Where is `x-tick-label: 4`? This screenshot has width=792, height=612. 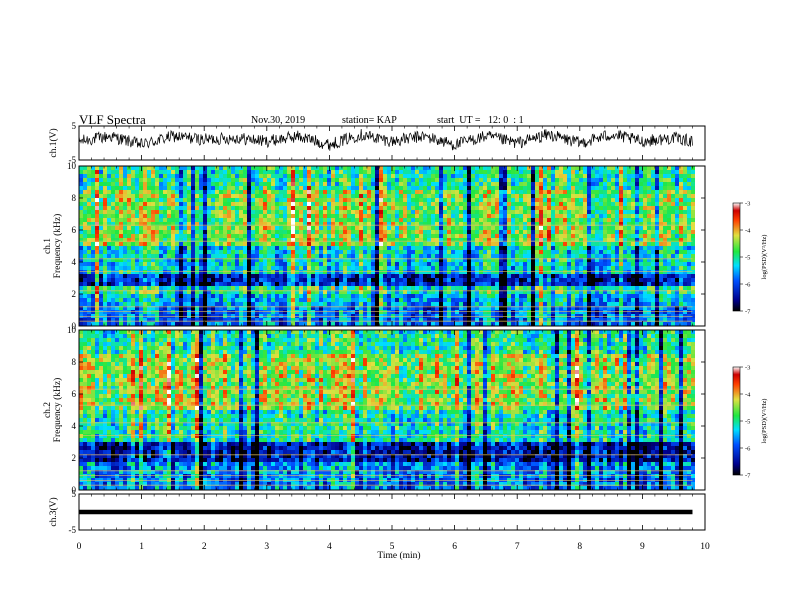 x-tick-label: 4 is located at coordinates (329, 547).